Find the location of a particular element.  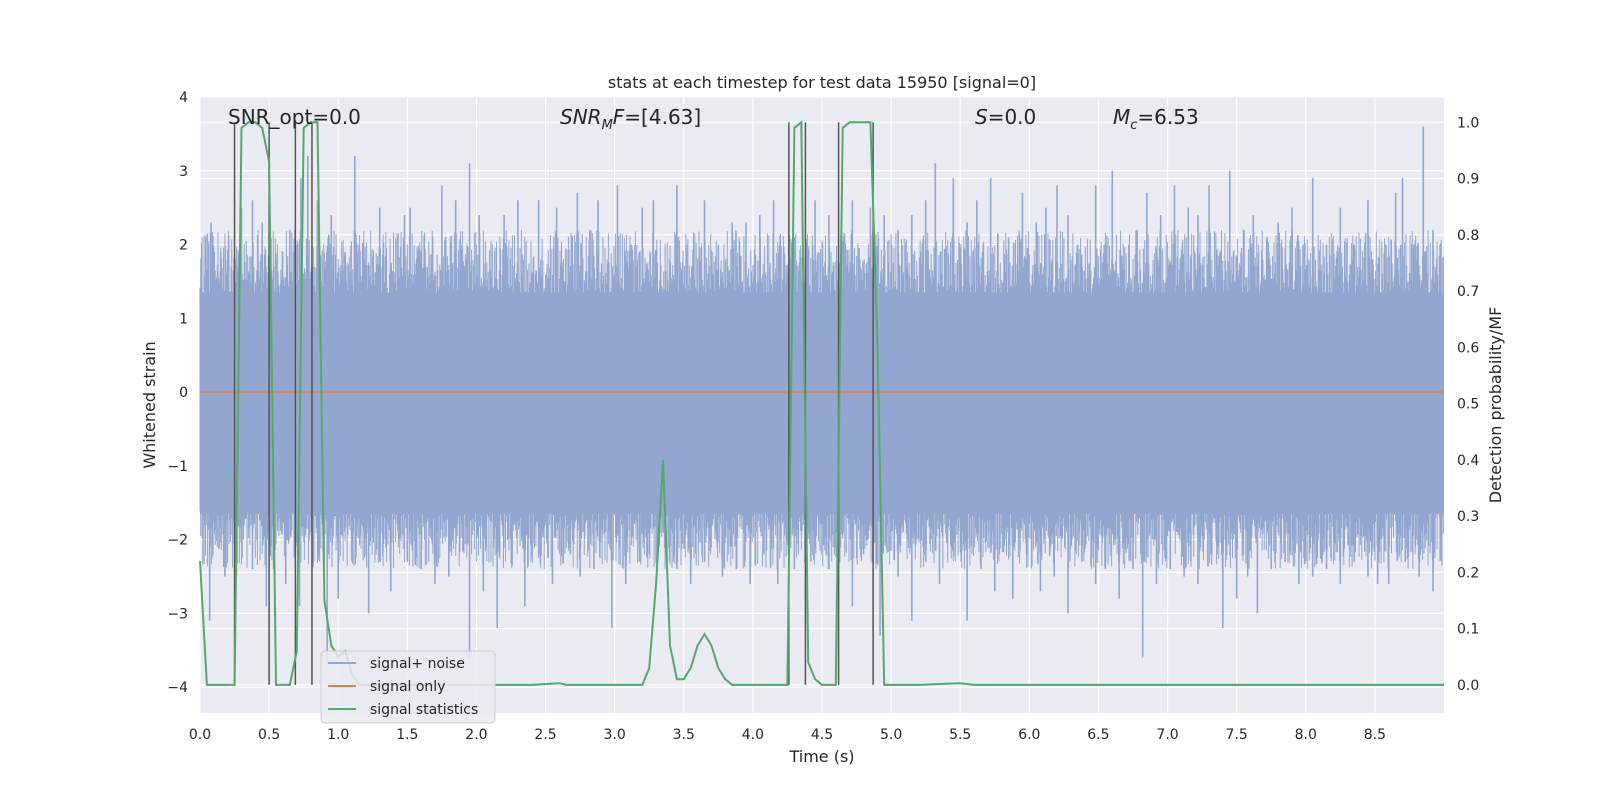

y2-tick-label-4: 0.6 is located at coordinates (1468, 348).